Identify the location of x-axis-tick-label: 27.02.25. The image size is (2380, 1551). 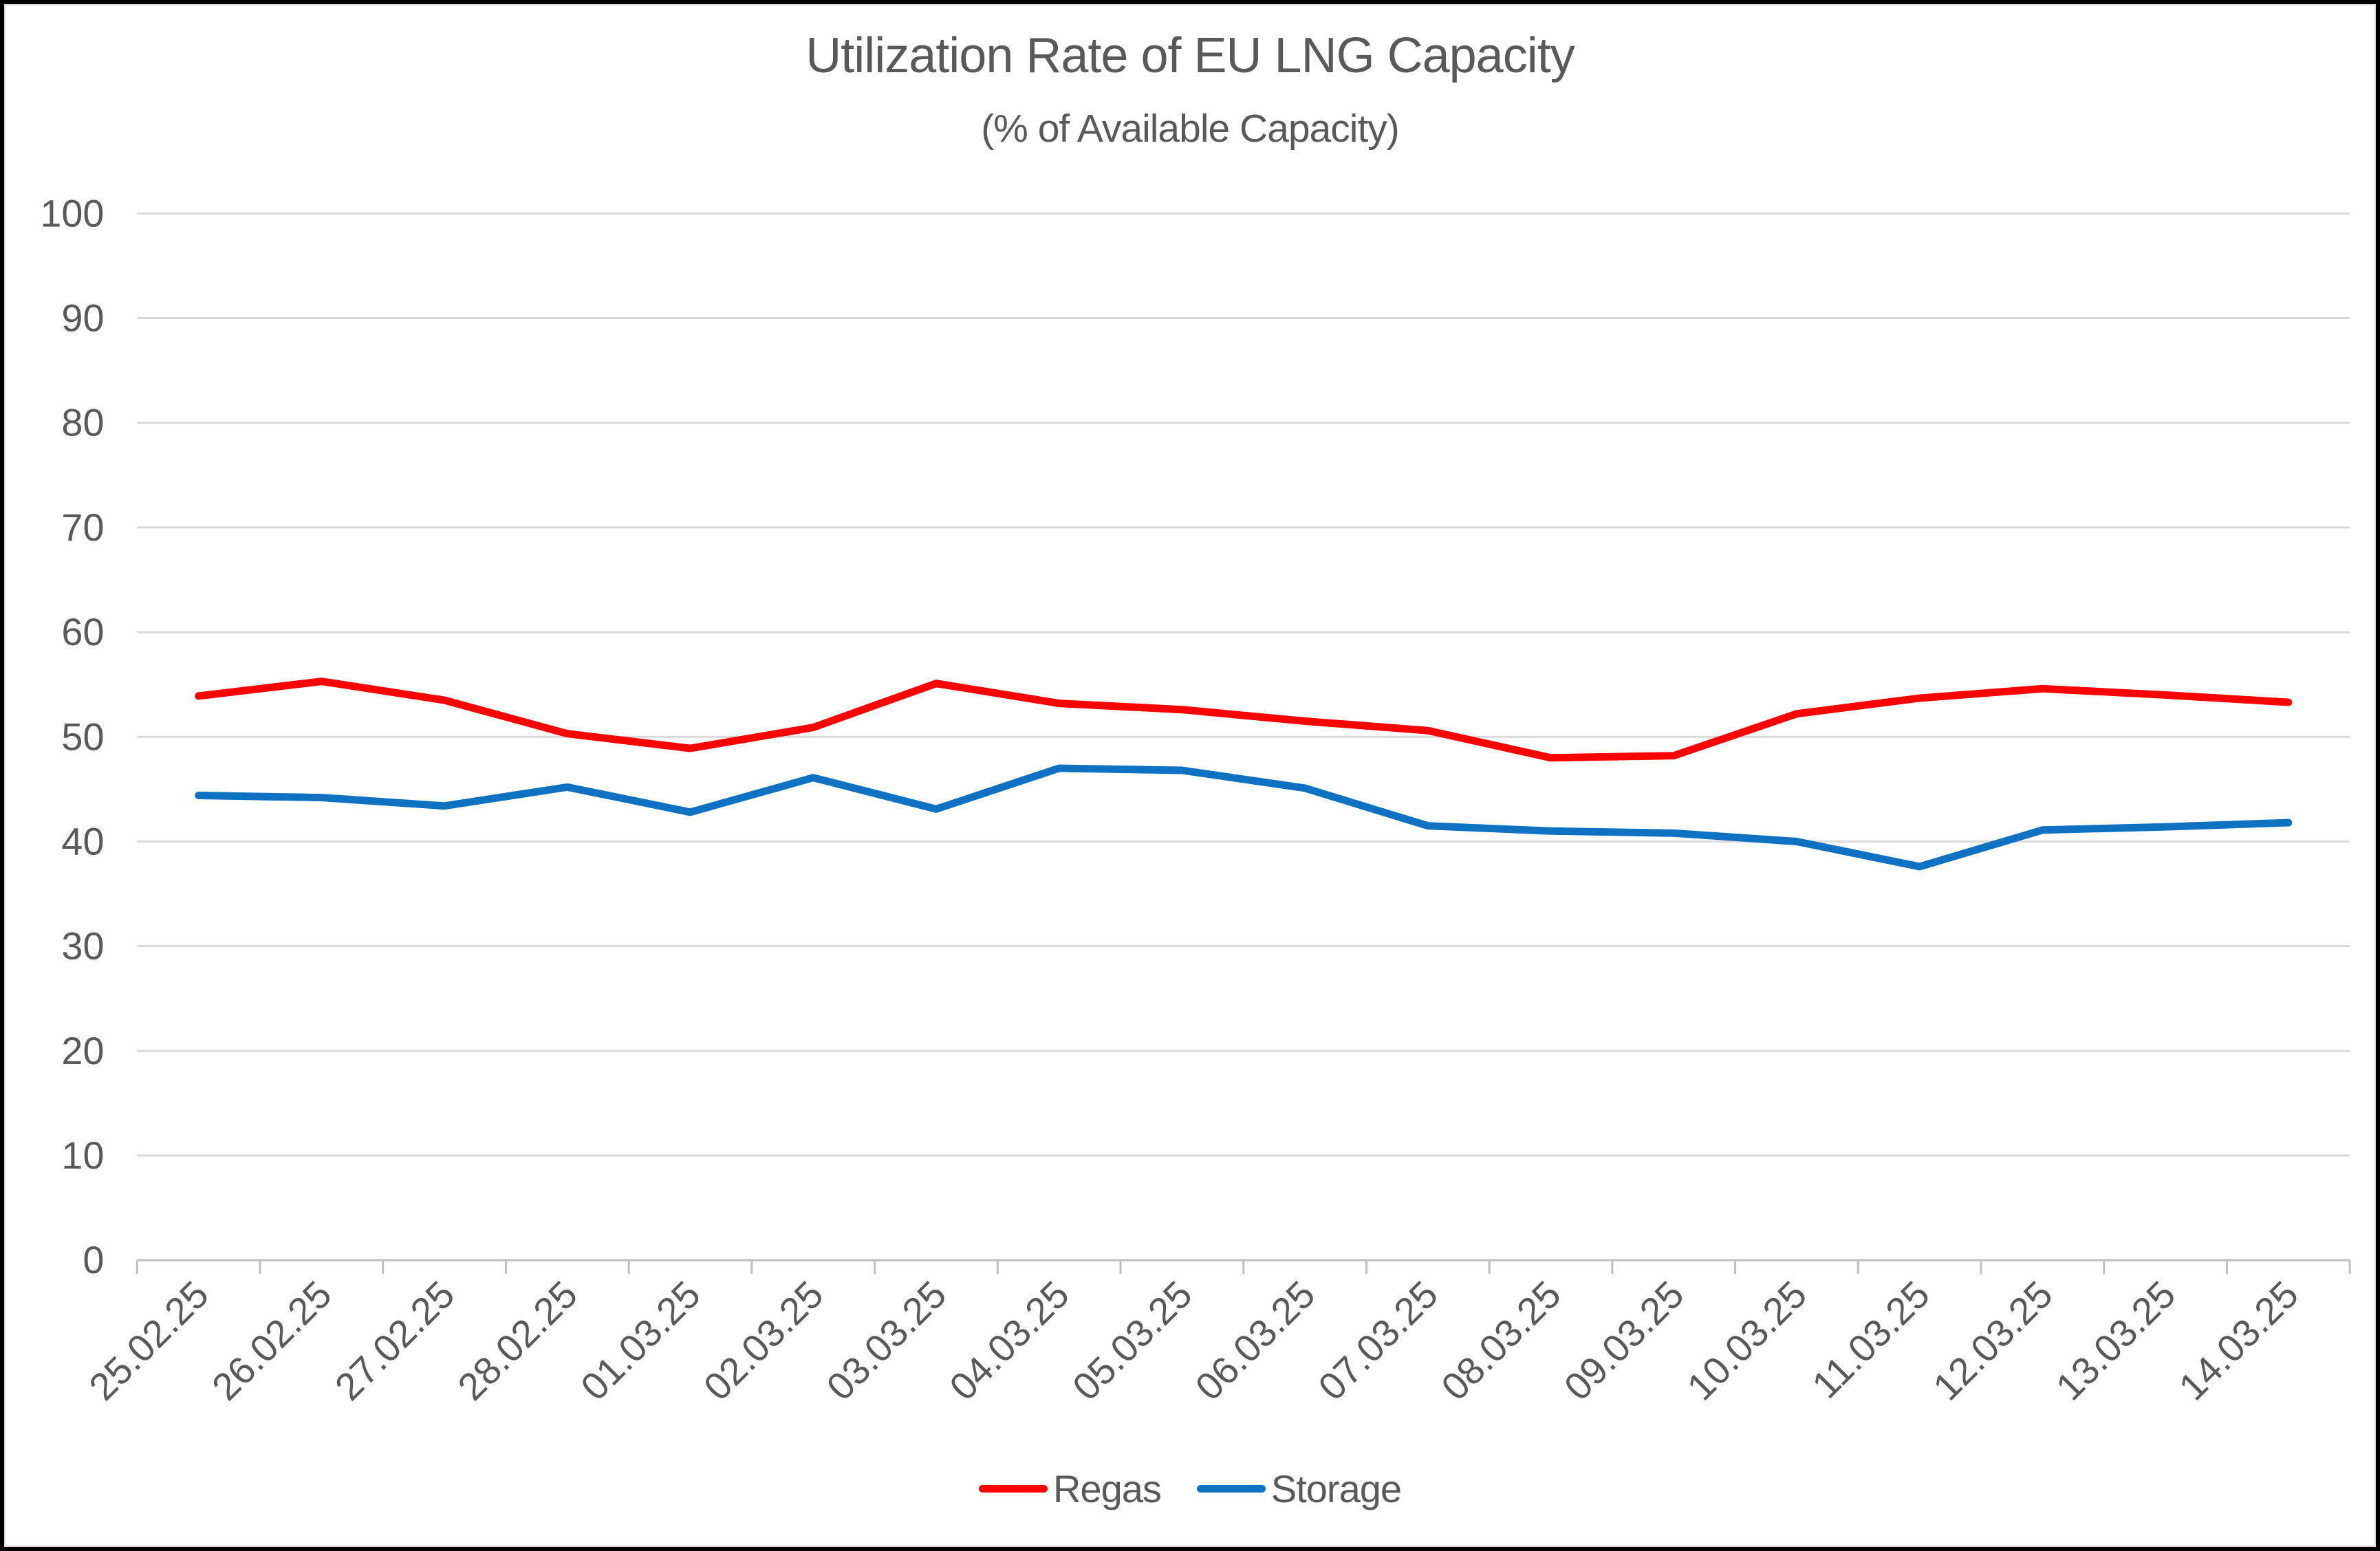
(394, 1341).